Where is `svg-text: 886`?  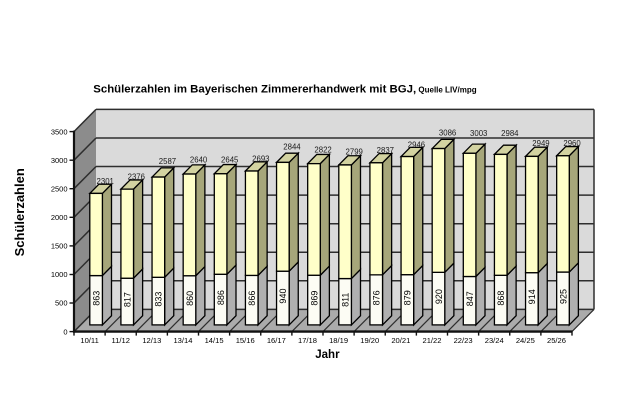
svg-text: 886 is located at coordinates (221, 297).